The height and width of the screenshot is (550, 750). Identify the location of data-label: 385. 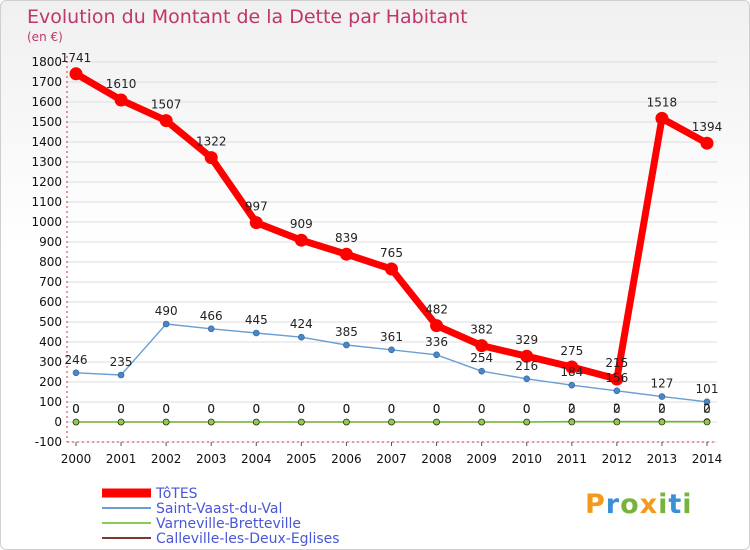
(346, 332).